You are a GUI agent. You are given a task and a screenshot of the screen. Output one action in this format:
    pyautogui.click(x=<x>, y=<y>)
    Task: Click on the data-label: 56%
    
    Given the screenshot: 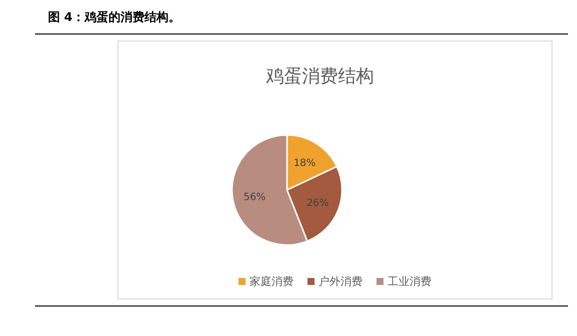 What is the action you would take?
    pyautogui.click(x=254, y=198)
    